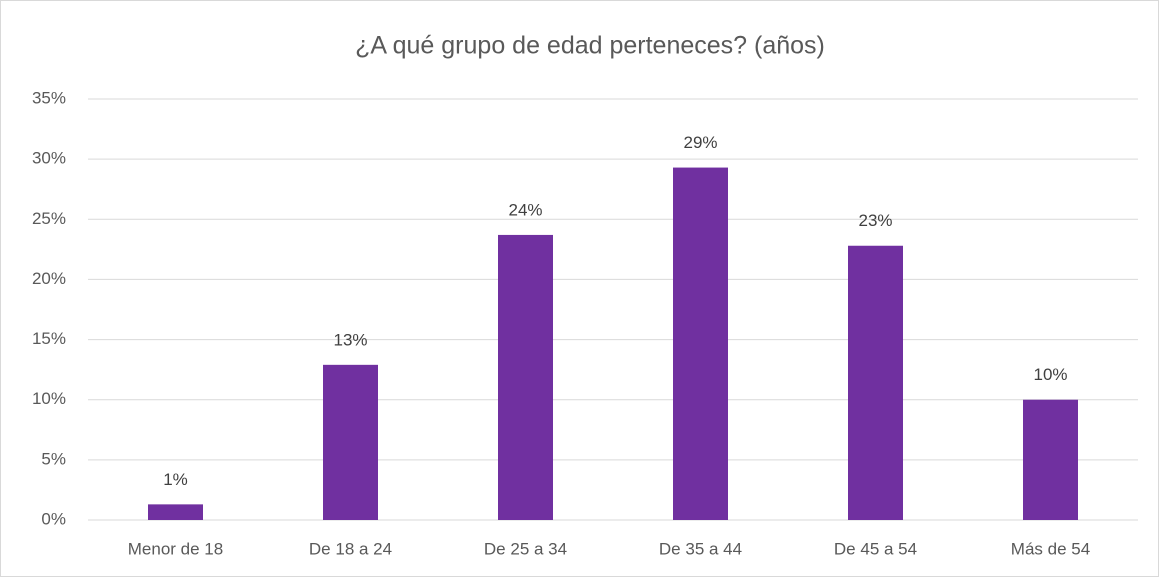 The width and height of the screenshot is (1159, 577). Describe the element at coordinates (175, 479) in the screenshot. I see `data-label: 1%` at that location.